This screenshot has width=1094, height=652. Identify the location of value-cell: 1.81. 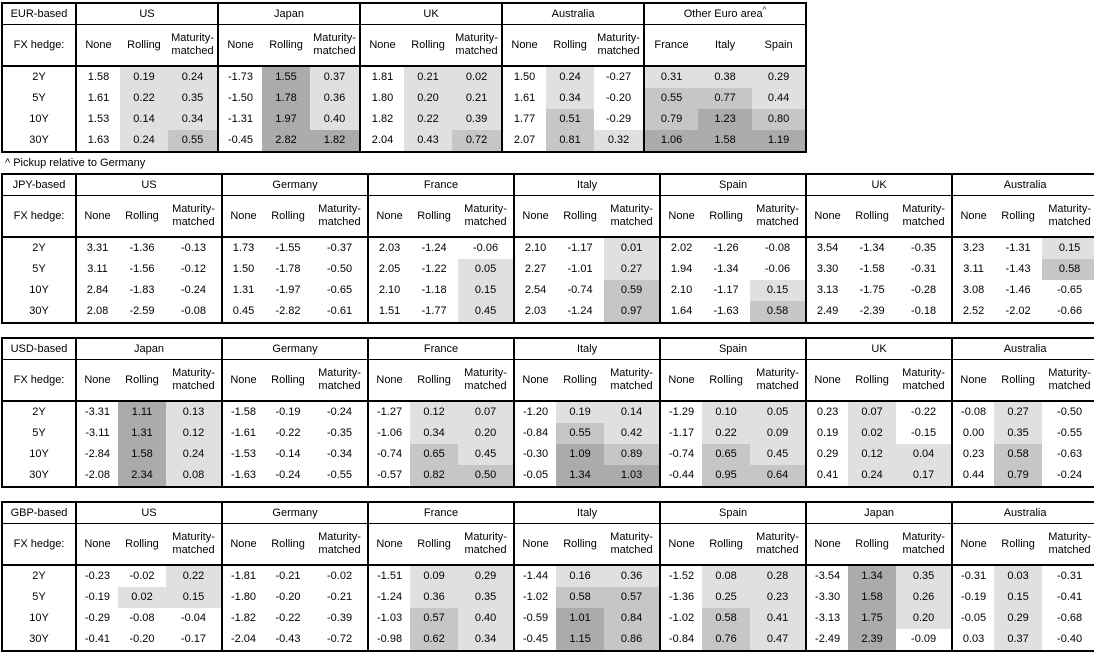
(382, 77).